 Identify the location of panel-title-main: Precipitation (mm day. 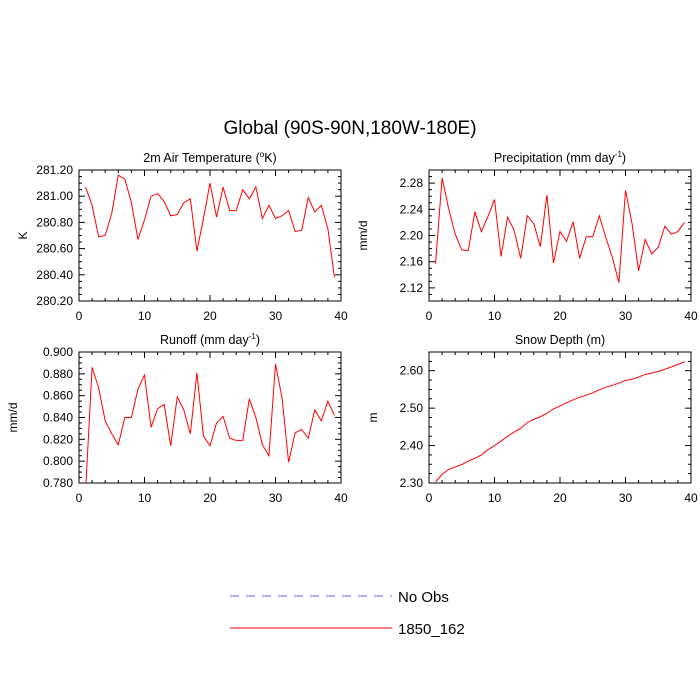
(555, 158).